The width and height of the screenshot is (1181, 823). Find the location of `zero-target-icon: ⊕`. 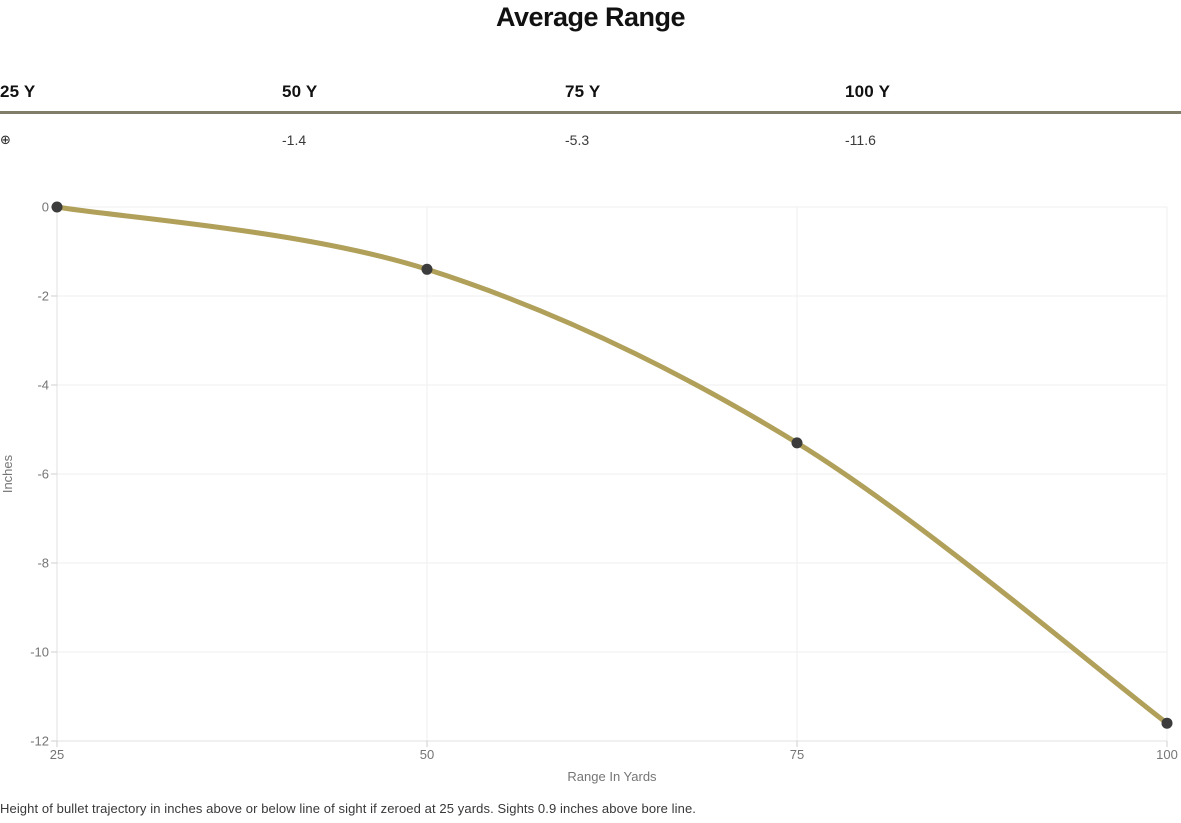

zero-target-icon: ⊕ is located at coordinates (5, 139).